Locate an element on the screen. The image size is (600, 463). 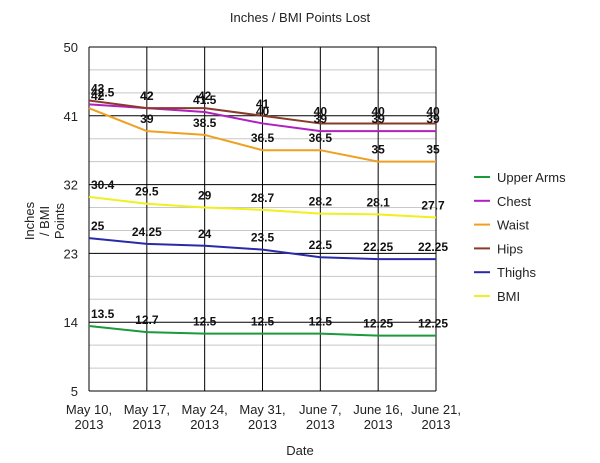
legend-entry: Thighs is located at coordinates (517, 272).